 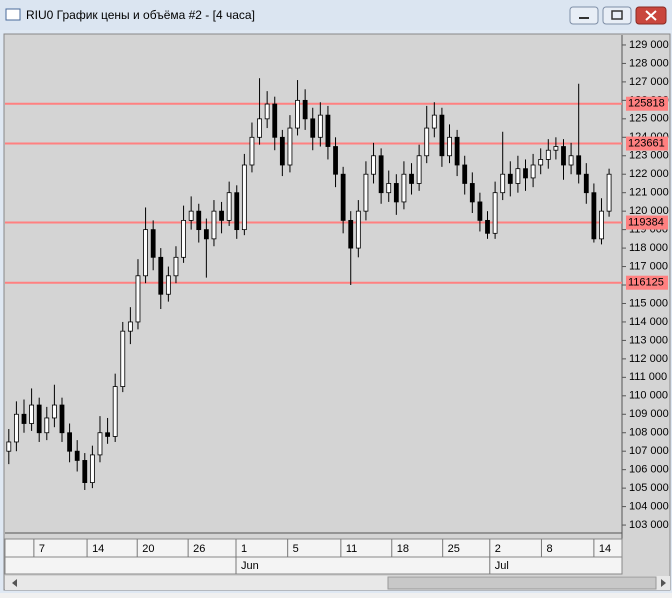 What do you see at coordinates (648, 377) in the screenshot?
I see `y-tick-label: 111 000` at bounding box center [648, 377].